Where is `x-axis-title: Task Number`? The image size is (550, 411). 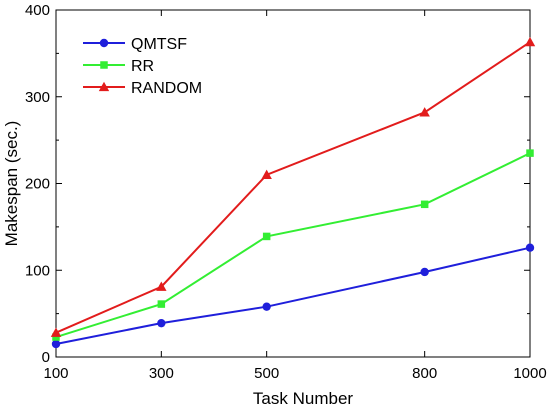
x-axis-title: Task Number is located at coordinates (303, 398).